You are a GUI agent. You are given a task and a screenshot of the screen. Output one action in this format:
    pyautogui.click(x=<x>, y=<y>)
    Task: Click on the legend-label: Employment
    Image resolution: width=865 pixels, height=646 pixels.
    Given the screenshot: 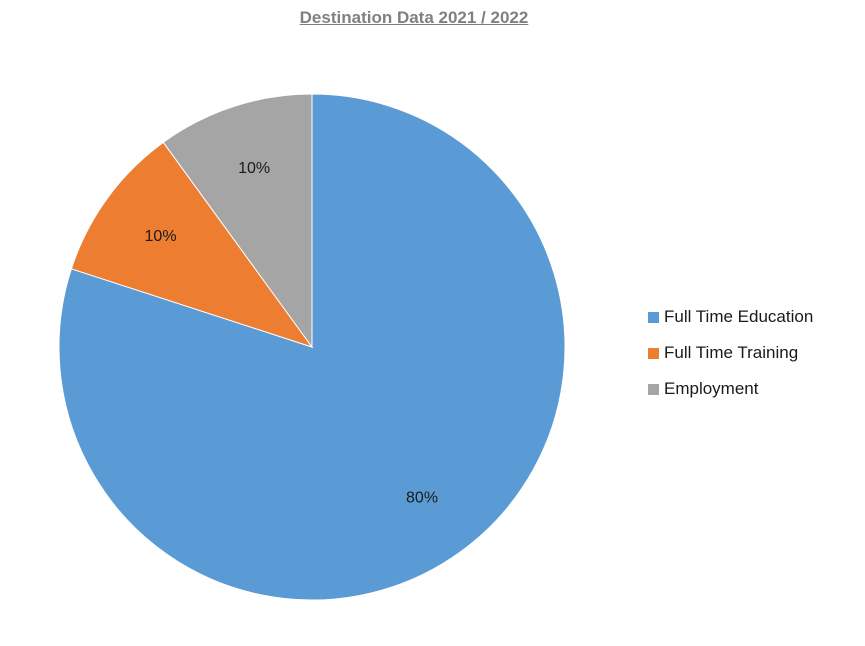 What is the action you would take?
    pyautogui.click(x=711, y=388)
    